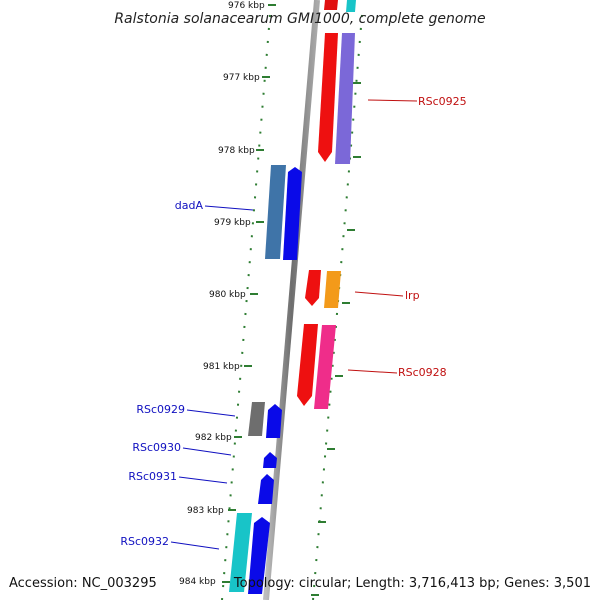 The width and height of the screenshot is (600, 600). I want to click on gene-rsc0929-gray, so click(256, 419).